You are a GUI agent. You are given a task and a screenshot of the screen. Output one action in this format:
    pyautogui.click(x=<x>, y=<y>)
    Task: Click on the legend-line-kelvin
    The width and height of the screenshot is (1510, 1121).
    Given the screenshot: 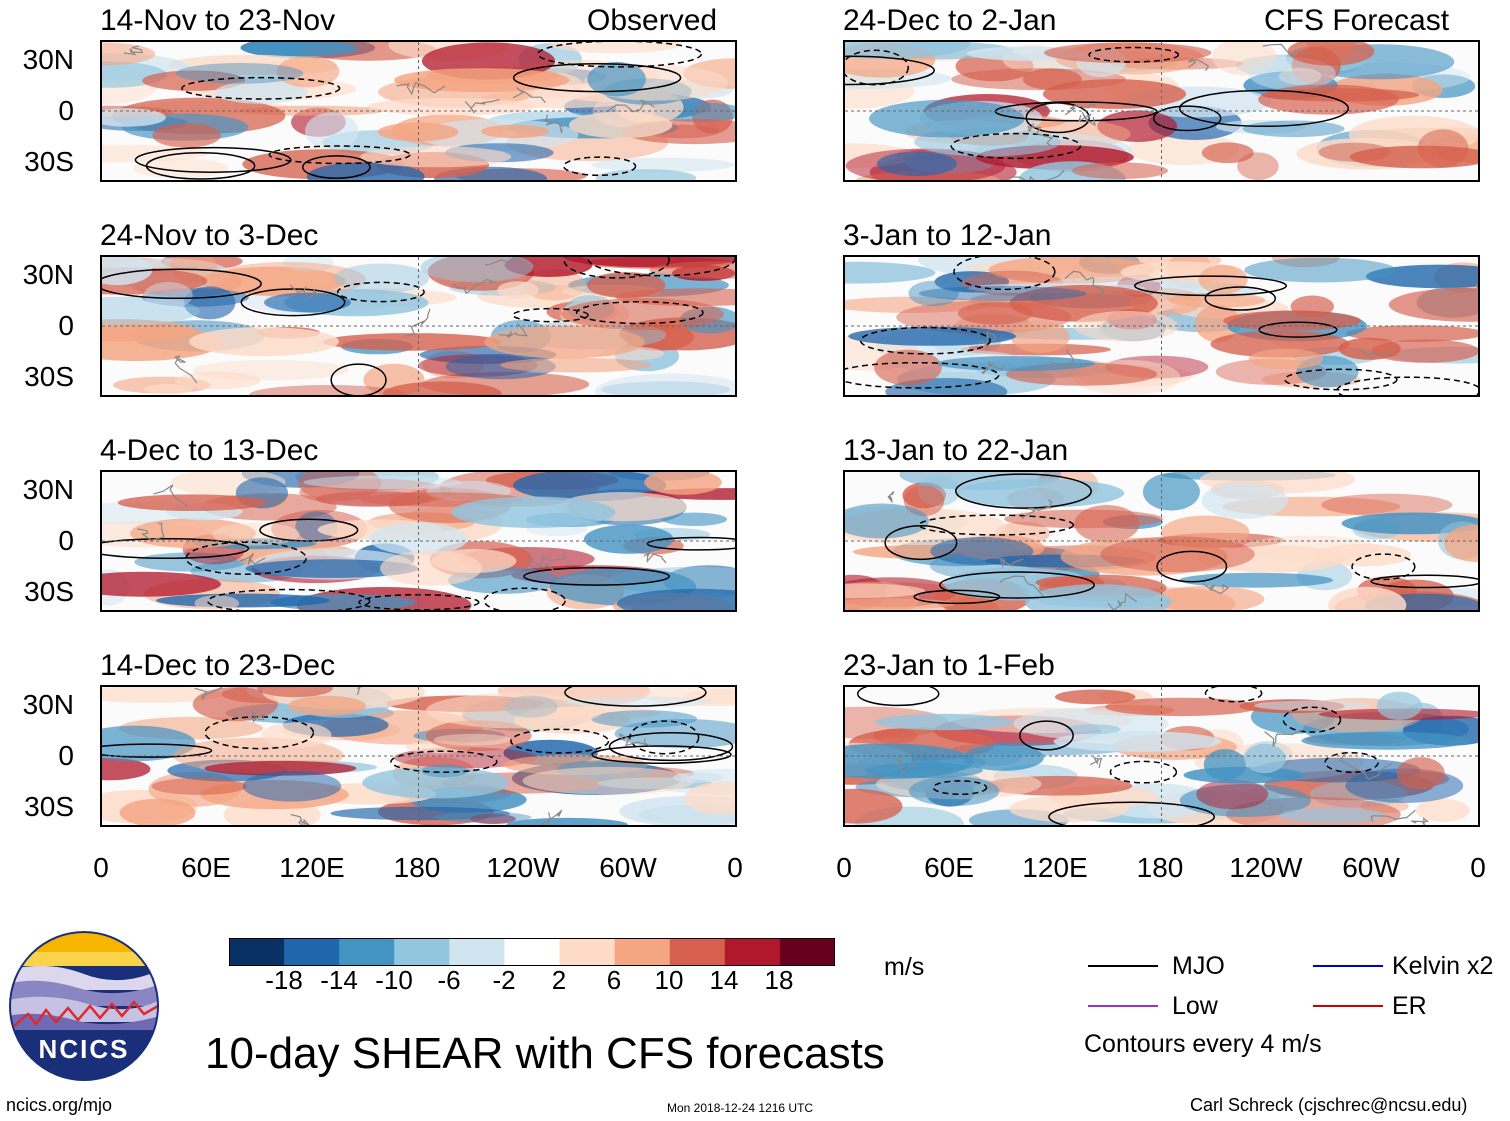 What is the action you would take?
    pyautogui.click(x=1348, y=966)
    